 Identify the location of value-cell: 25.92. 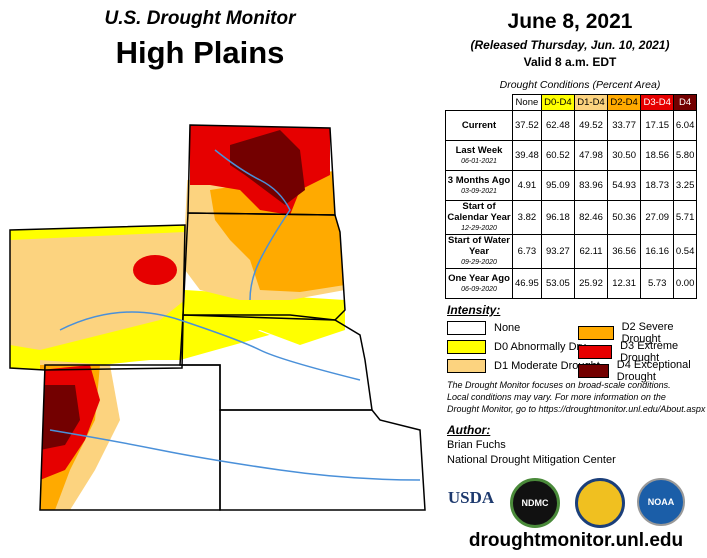
(591, 283).